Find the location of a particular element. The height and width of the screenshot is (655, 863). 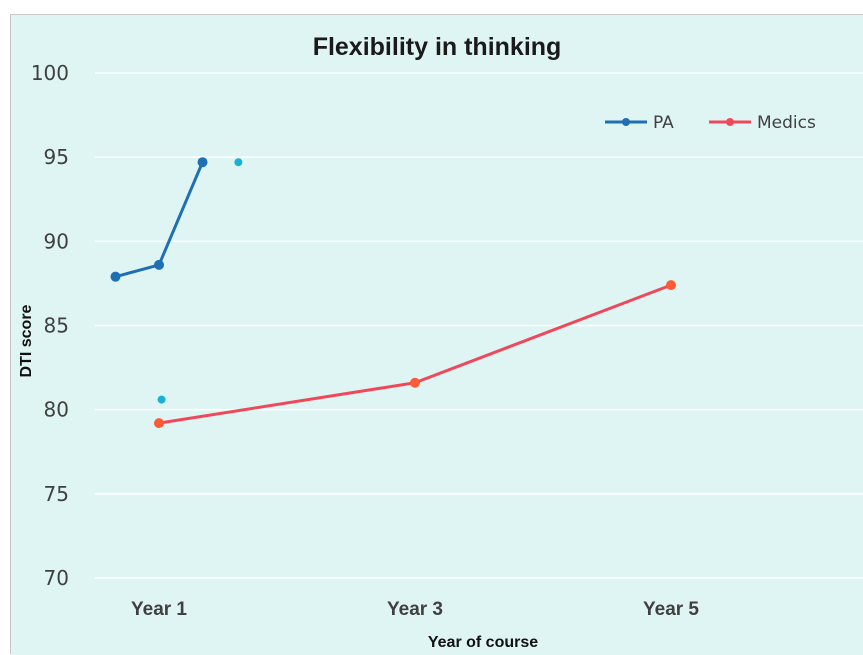

y-tick-label-80: 80 is located at coordinates (56, 410).